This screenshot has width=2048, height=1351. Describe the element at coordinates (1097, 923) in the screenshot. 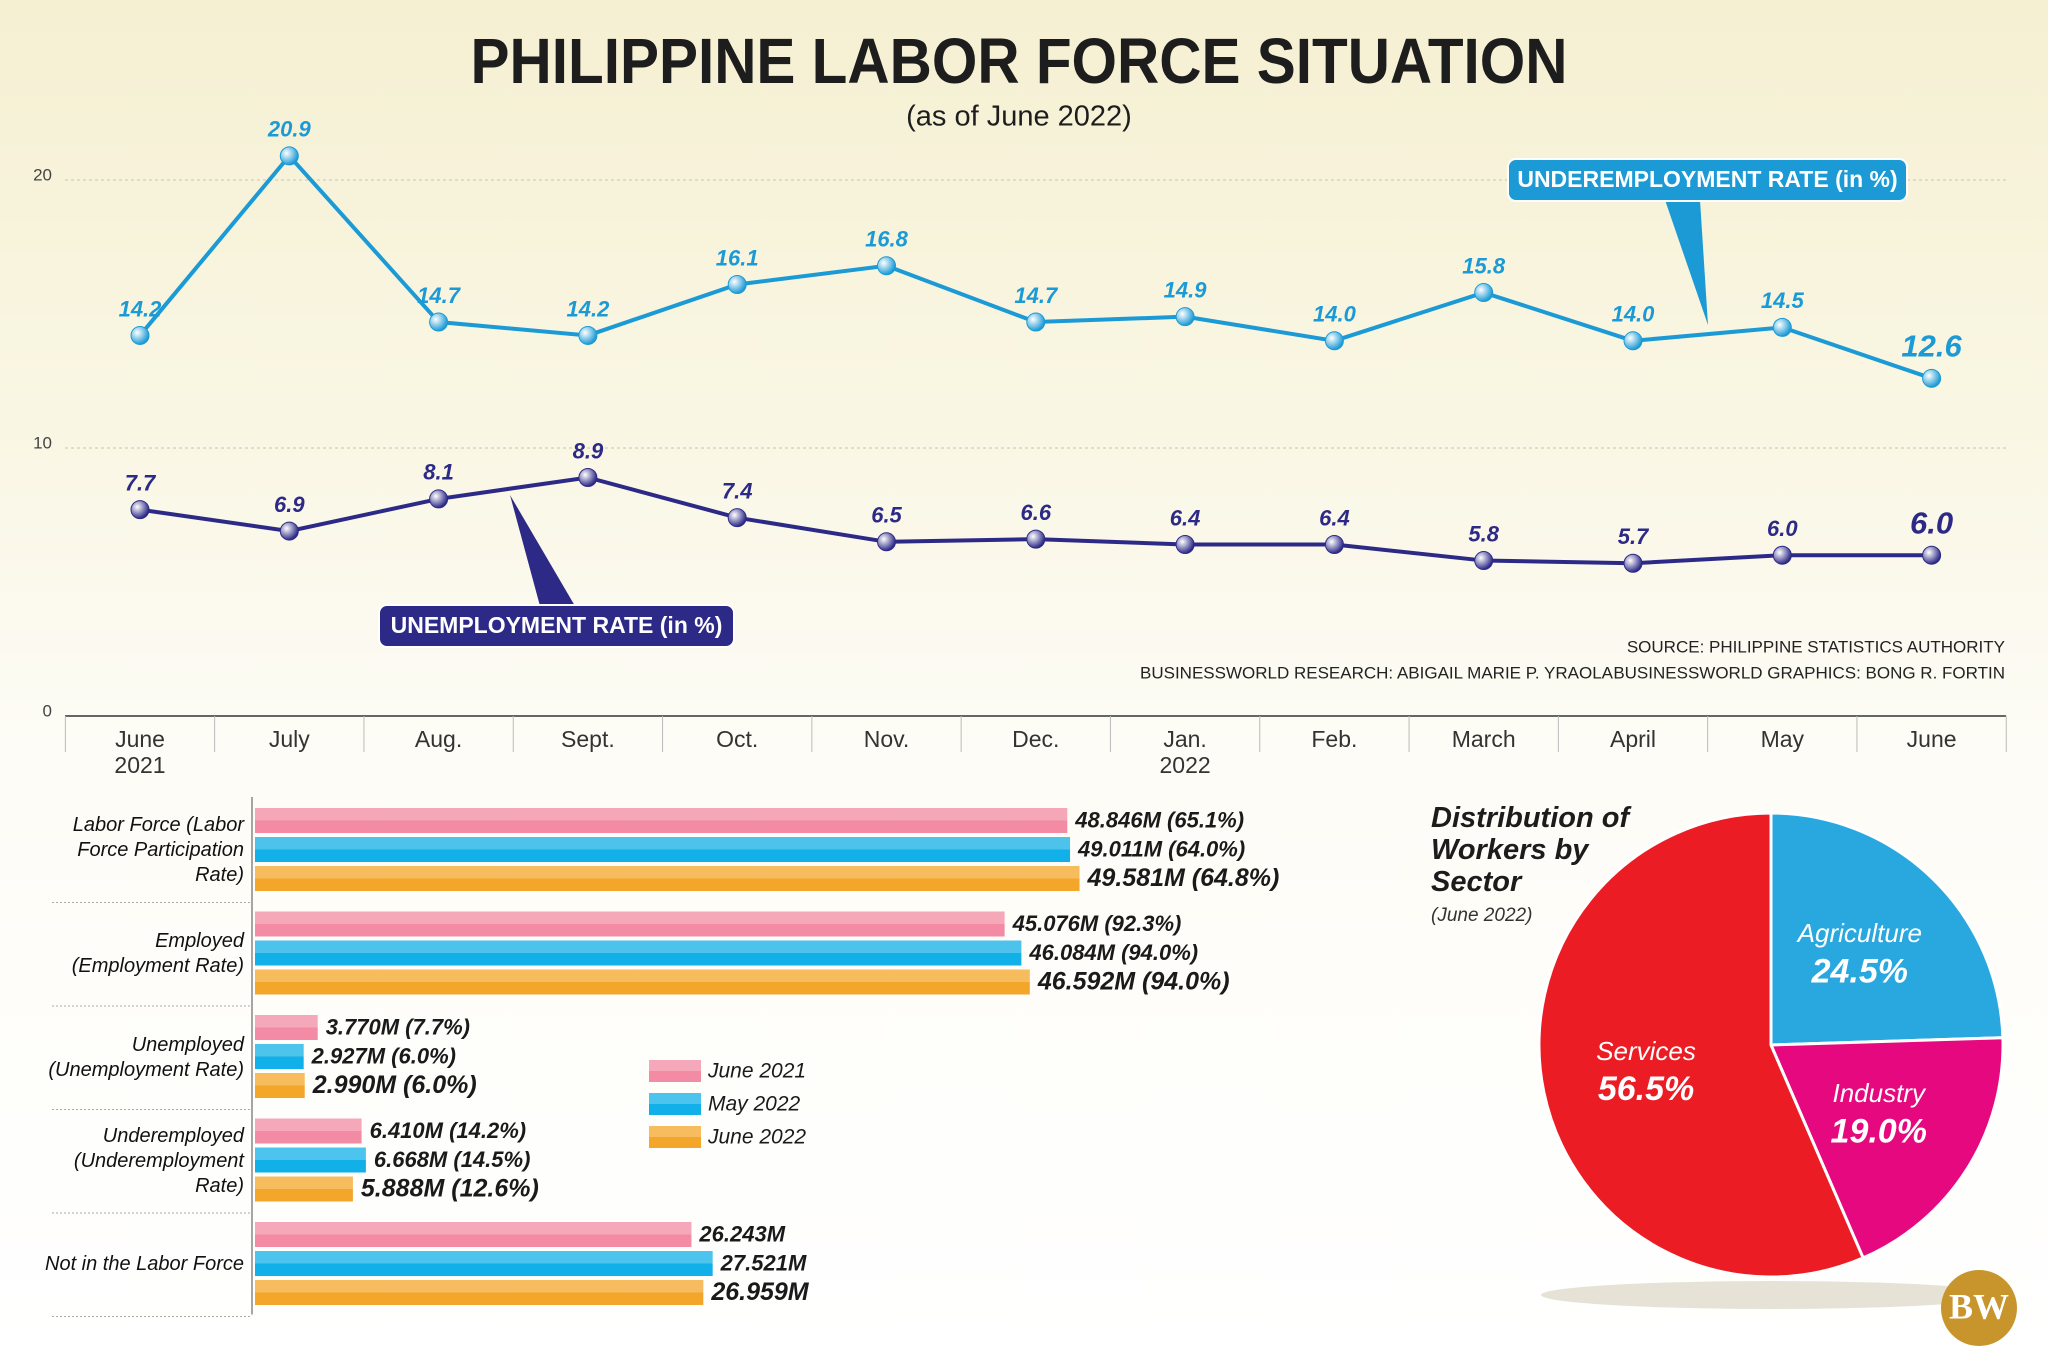

I see `data-label: 45.076M (92.3%)` at that location.